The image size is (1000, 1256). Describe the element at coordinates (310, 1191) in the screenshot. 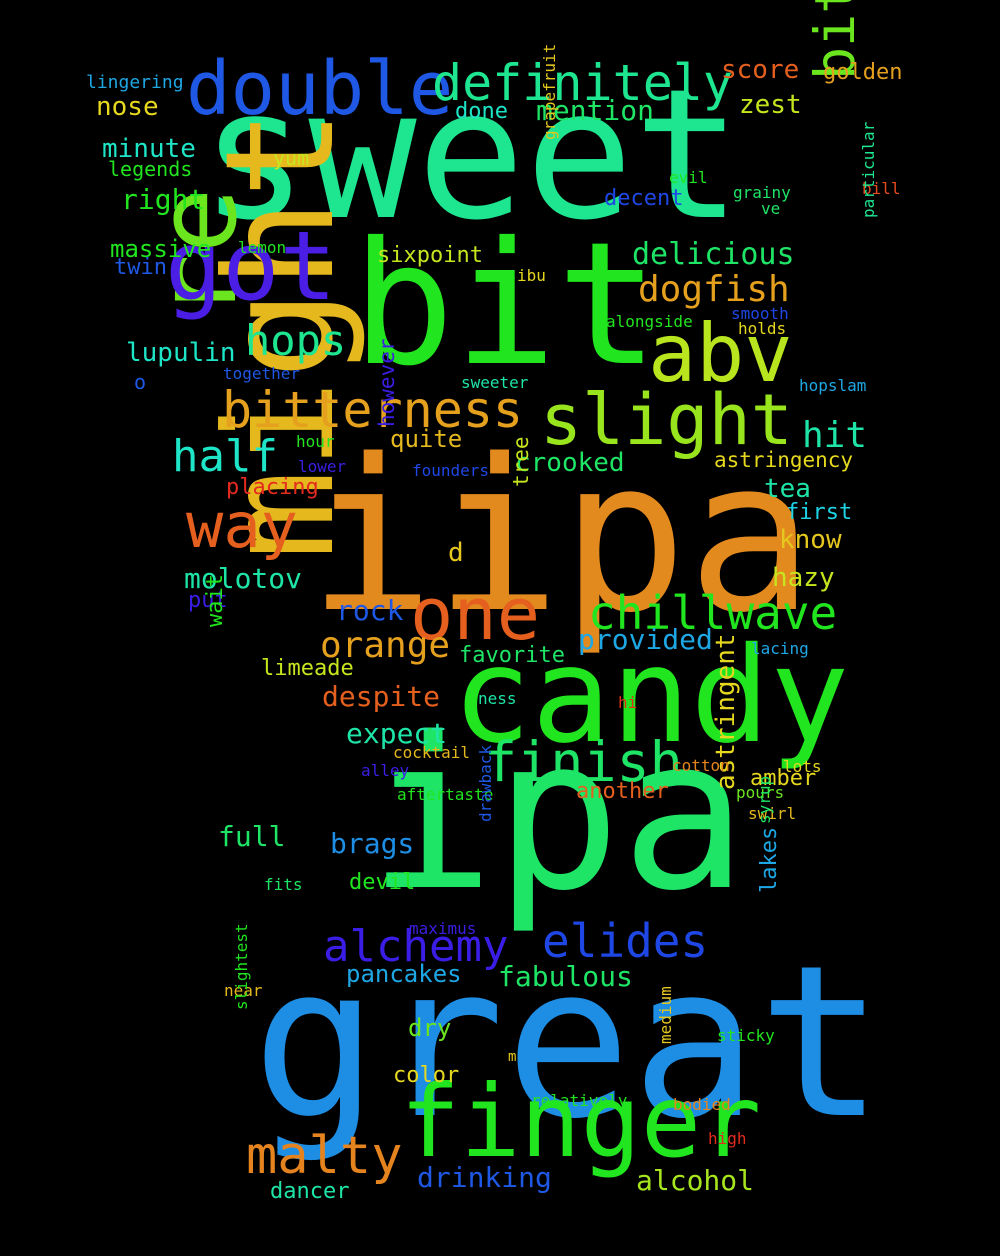

I see `word-dancer: dancer` at that location.